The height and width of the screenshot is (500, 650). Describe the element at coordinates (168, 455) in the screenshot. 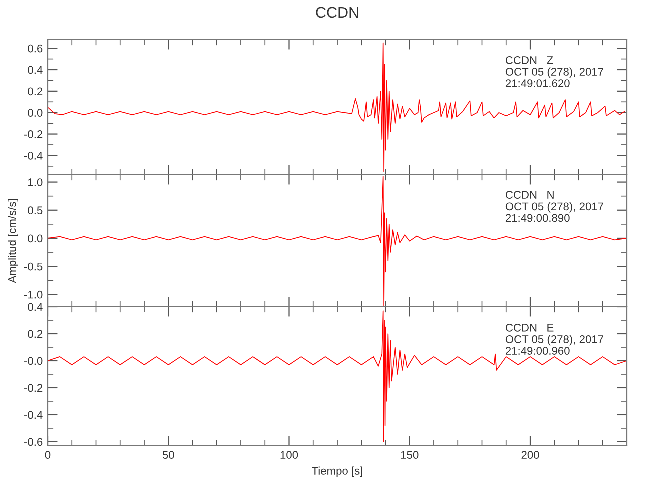

I see `x-tick-label: 50` at that location.